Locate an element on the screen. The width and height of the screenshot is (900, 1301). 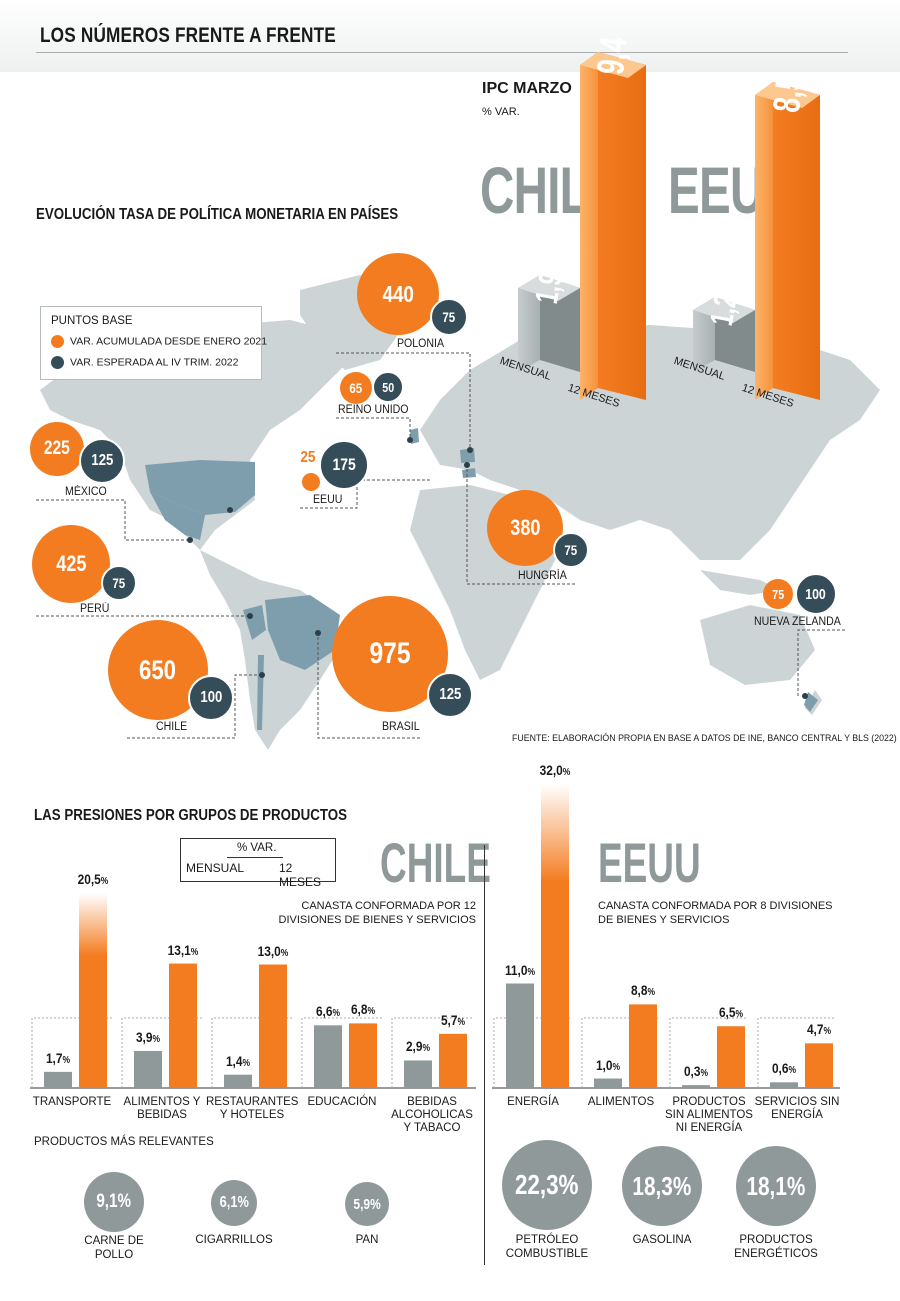
chile-category-label: TRANSPORTE is located at coordinates (72, 1102).